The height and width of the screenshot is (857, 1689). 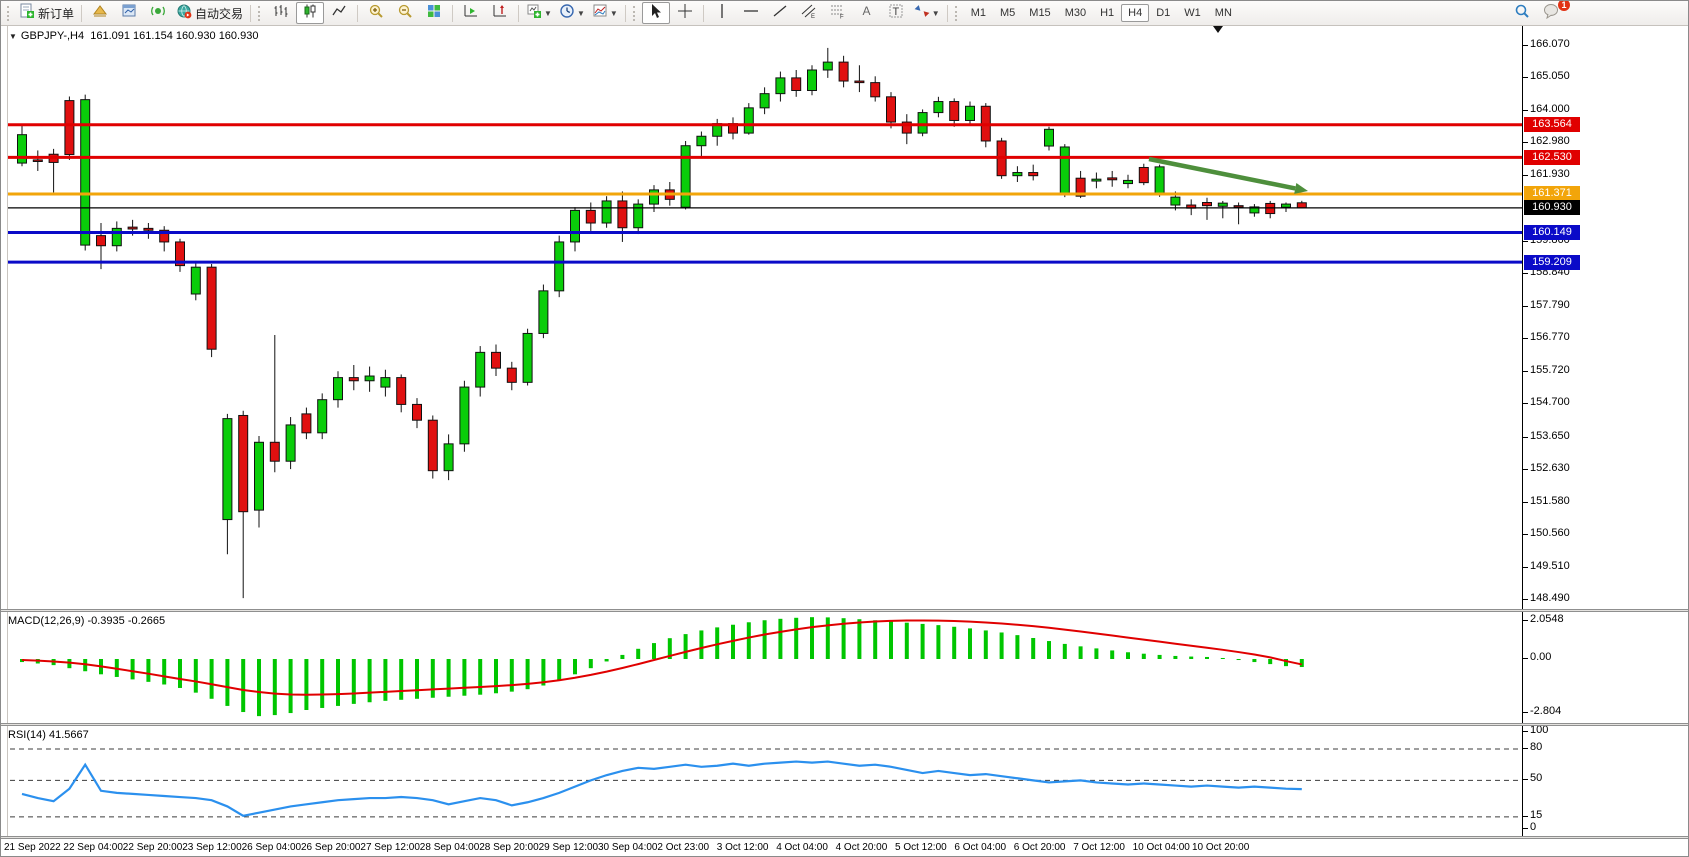 I want to click on bar-chart-button, so click(x=281, y=13).